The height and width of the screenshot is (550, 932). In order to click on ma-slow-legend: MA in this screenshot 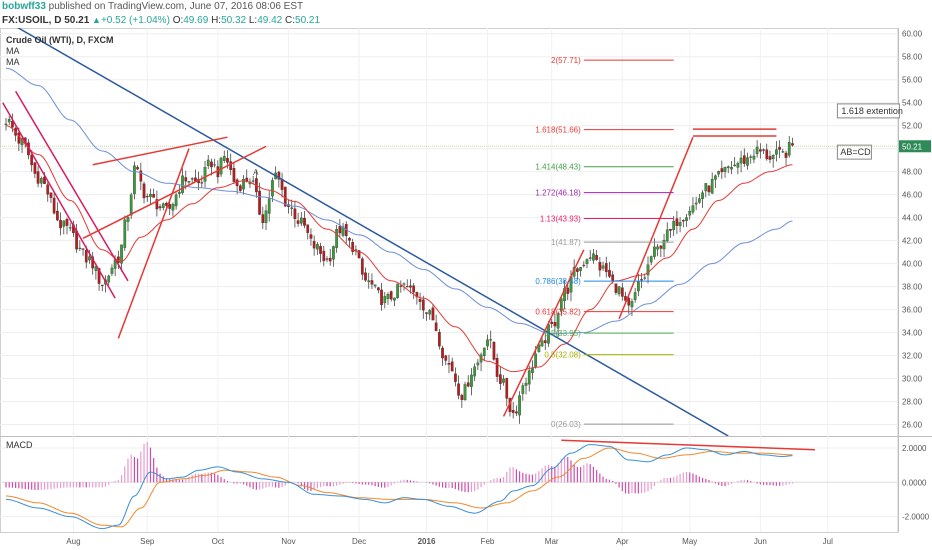, I will do `click(13, 62)`.